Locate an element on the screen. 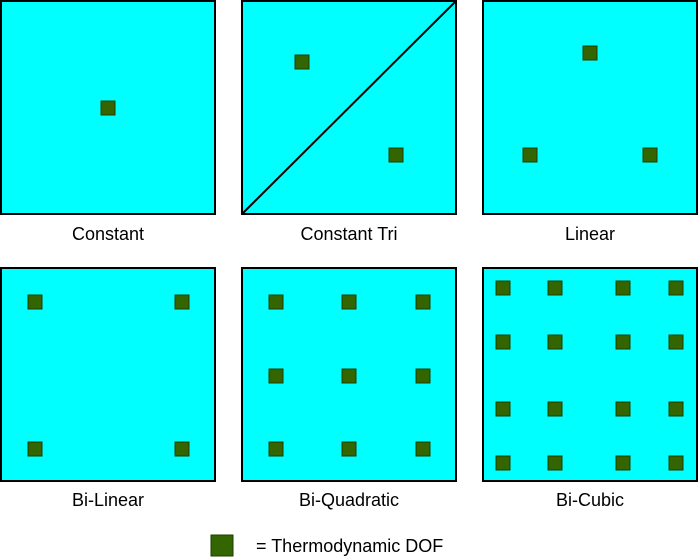  panel-constant: Constant is located at coordinates (108, 122).